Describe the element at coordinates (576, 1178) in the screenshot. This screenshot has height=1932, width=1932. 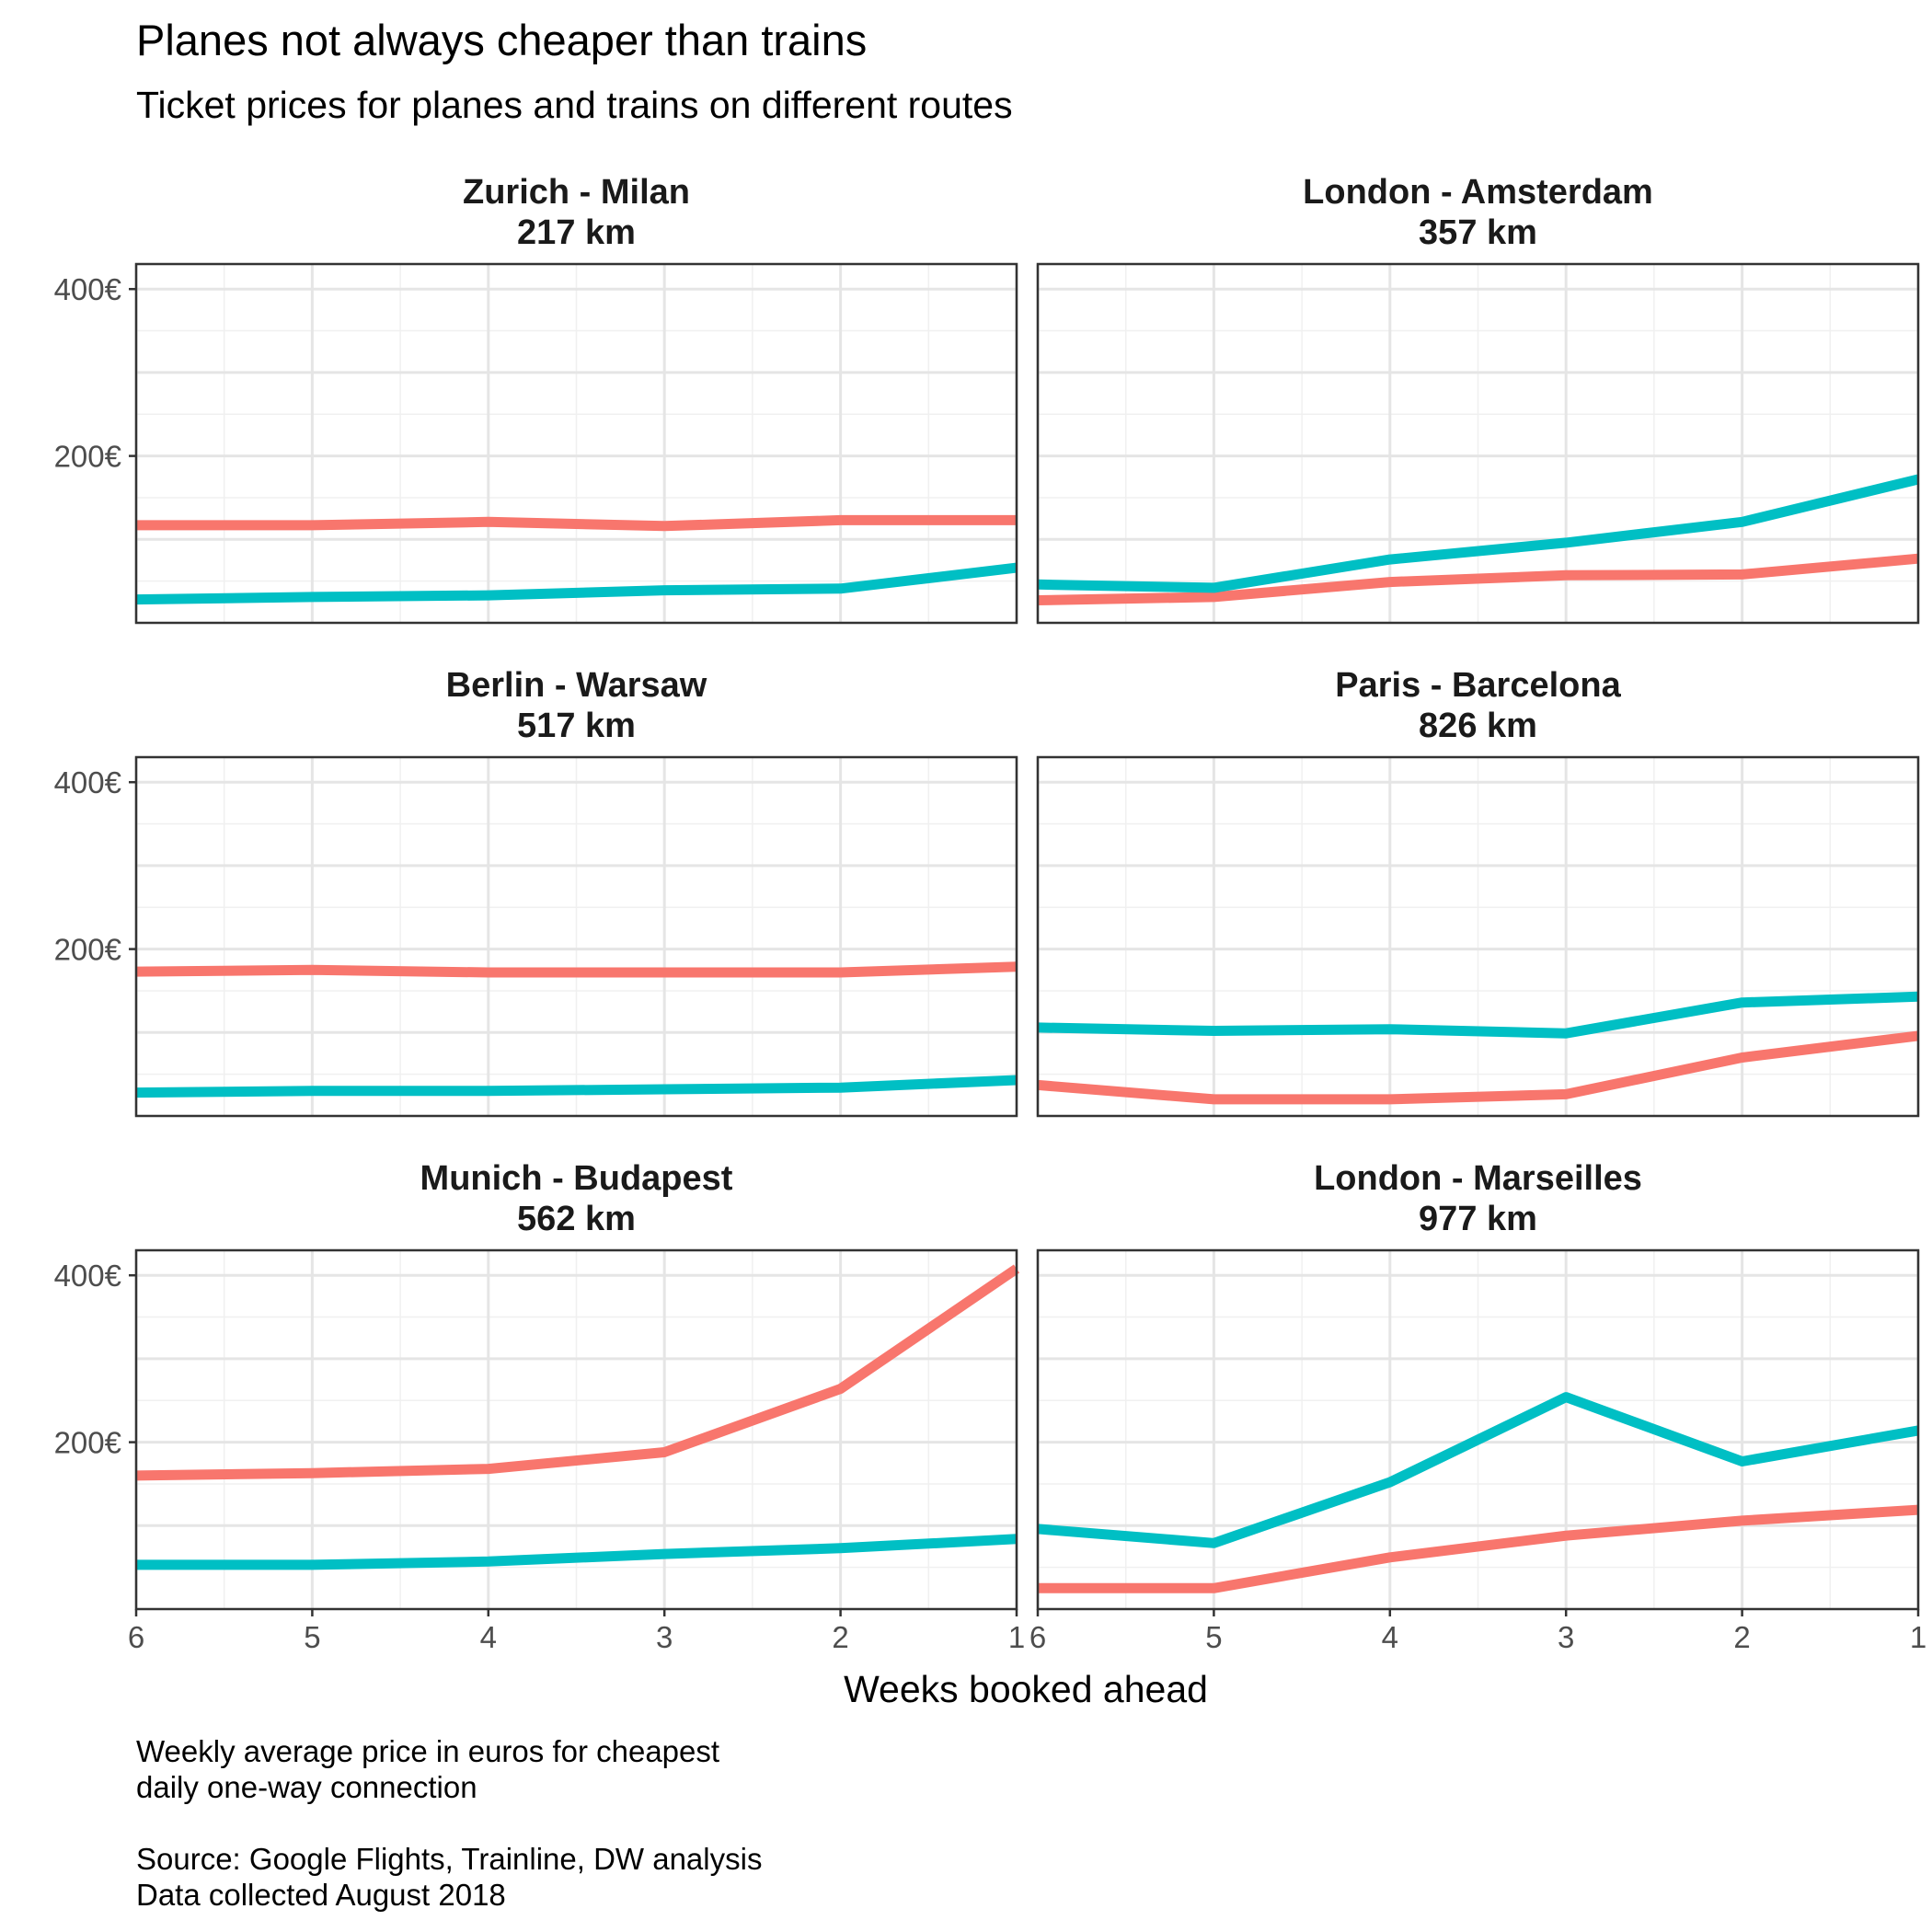
I see `facet-route-label: Munich - Budapest` at that location.